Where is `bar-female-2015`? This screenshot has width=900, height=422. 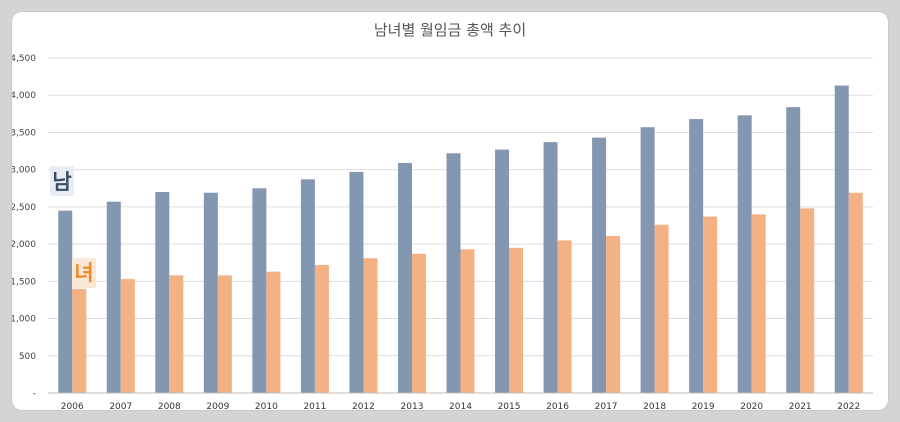
bar-female-2015 is located at coordinates (516, 320).